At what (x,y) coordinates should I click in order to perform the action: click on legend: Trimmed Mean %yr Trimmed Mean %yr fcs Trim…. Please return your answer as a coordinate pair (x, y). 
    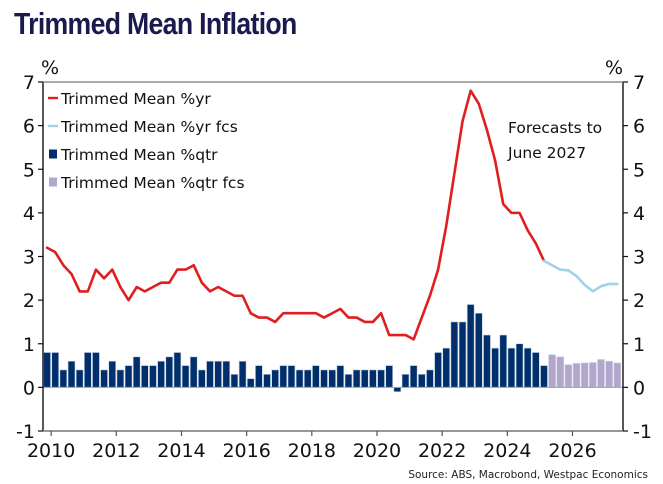
    Looking at the image, I should click on (146, 141).